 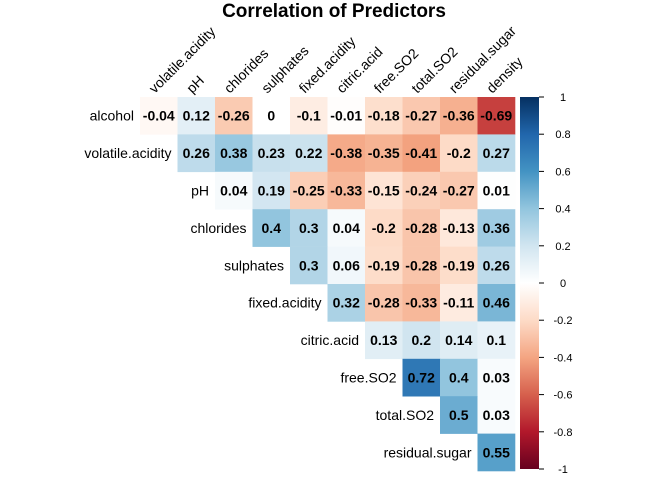 What do you see at coordinates (368, 378) in the screenshot?
I see `row-label: free.SO2` at bounding box center [368, 378].